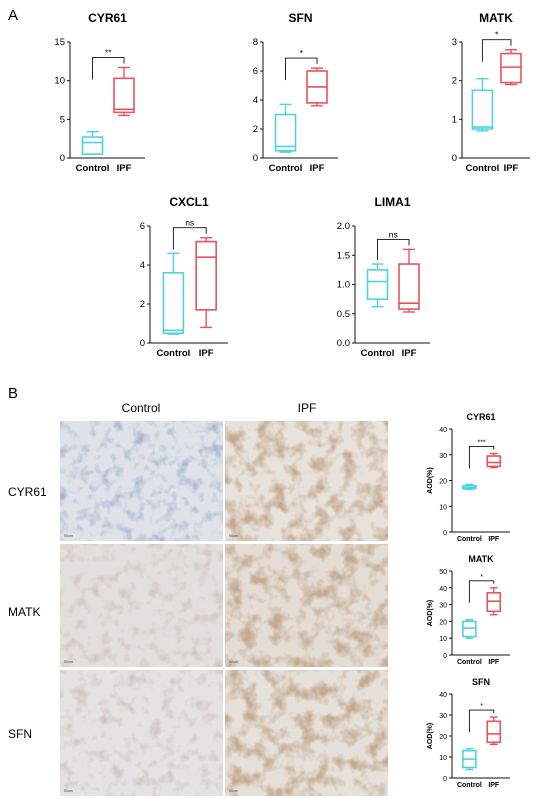  What do you see at coordinates (443, 606) in the screenshot?
I see `y-tick-label: 30` at bounding box center [443, 606].